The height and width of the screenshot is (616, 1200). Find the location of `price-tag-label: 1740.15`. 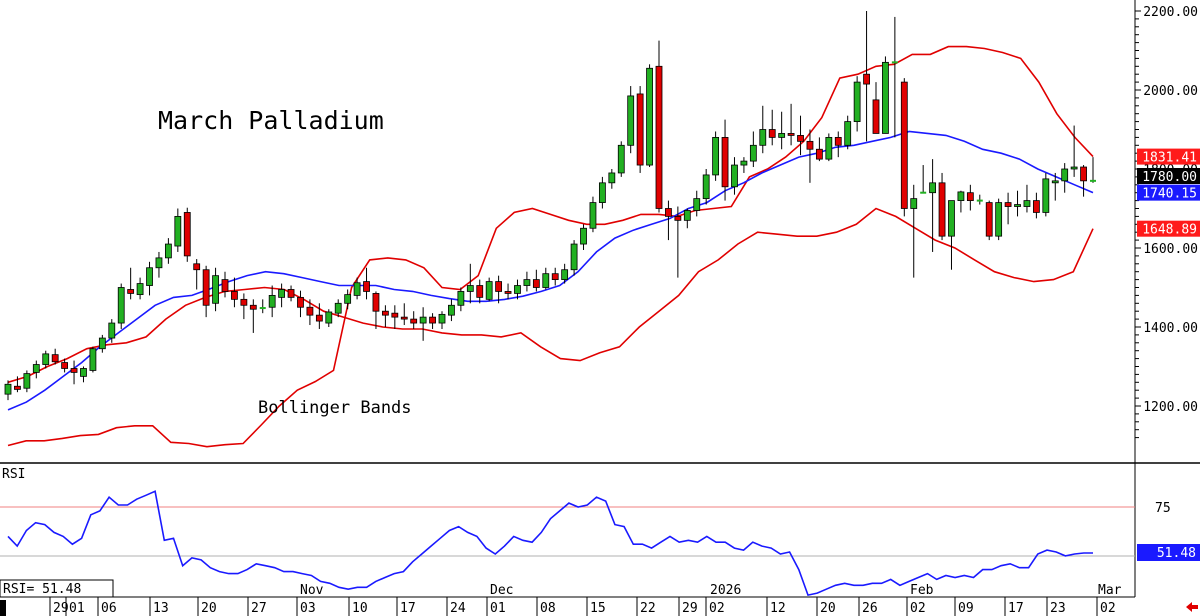

price-tag-label: 1740.15 is located at coordinates (1169, 194).